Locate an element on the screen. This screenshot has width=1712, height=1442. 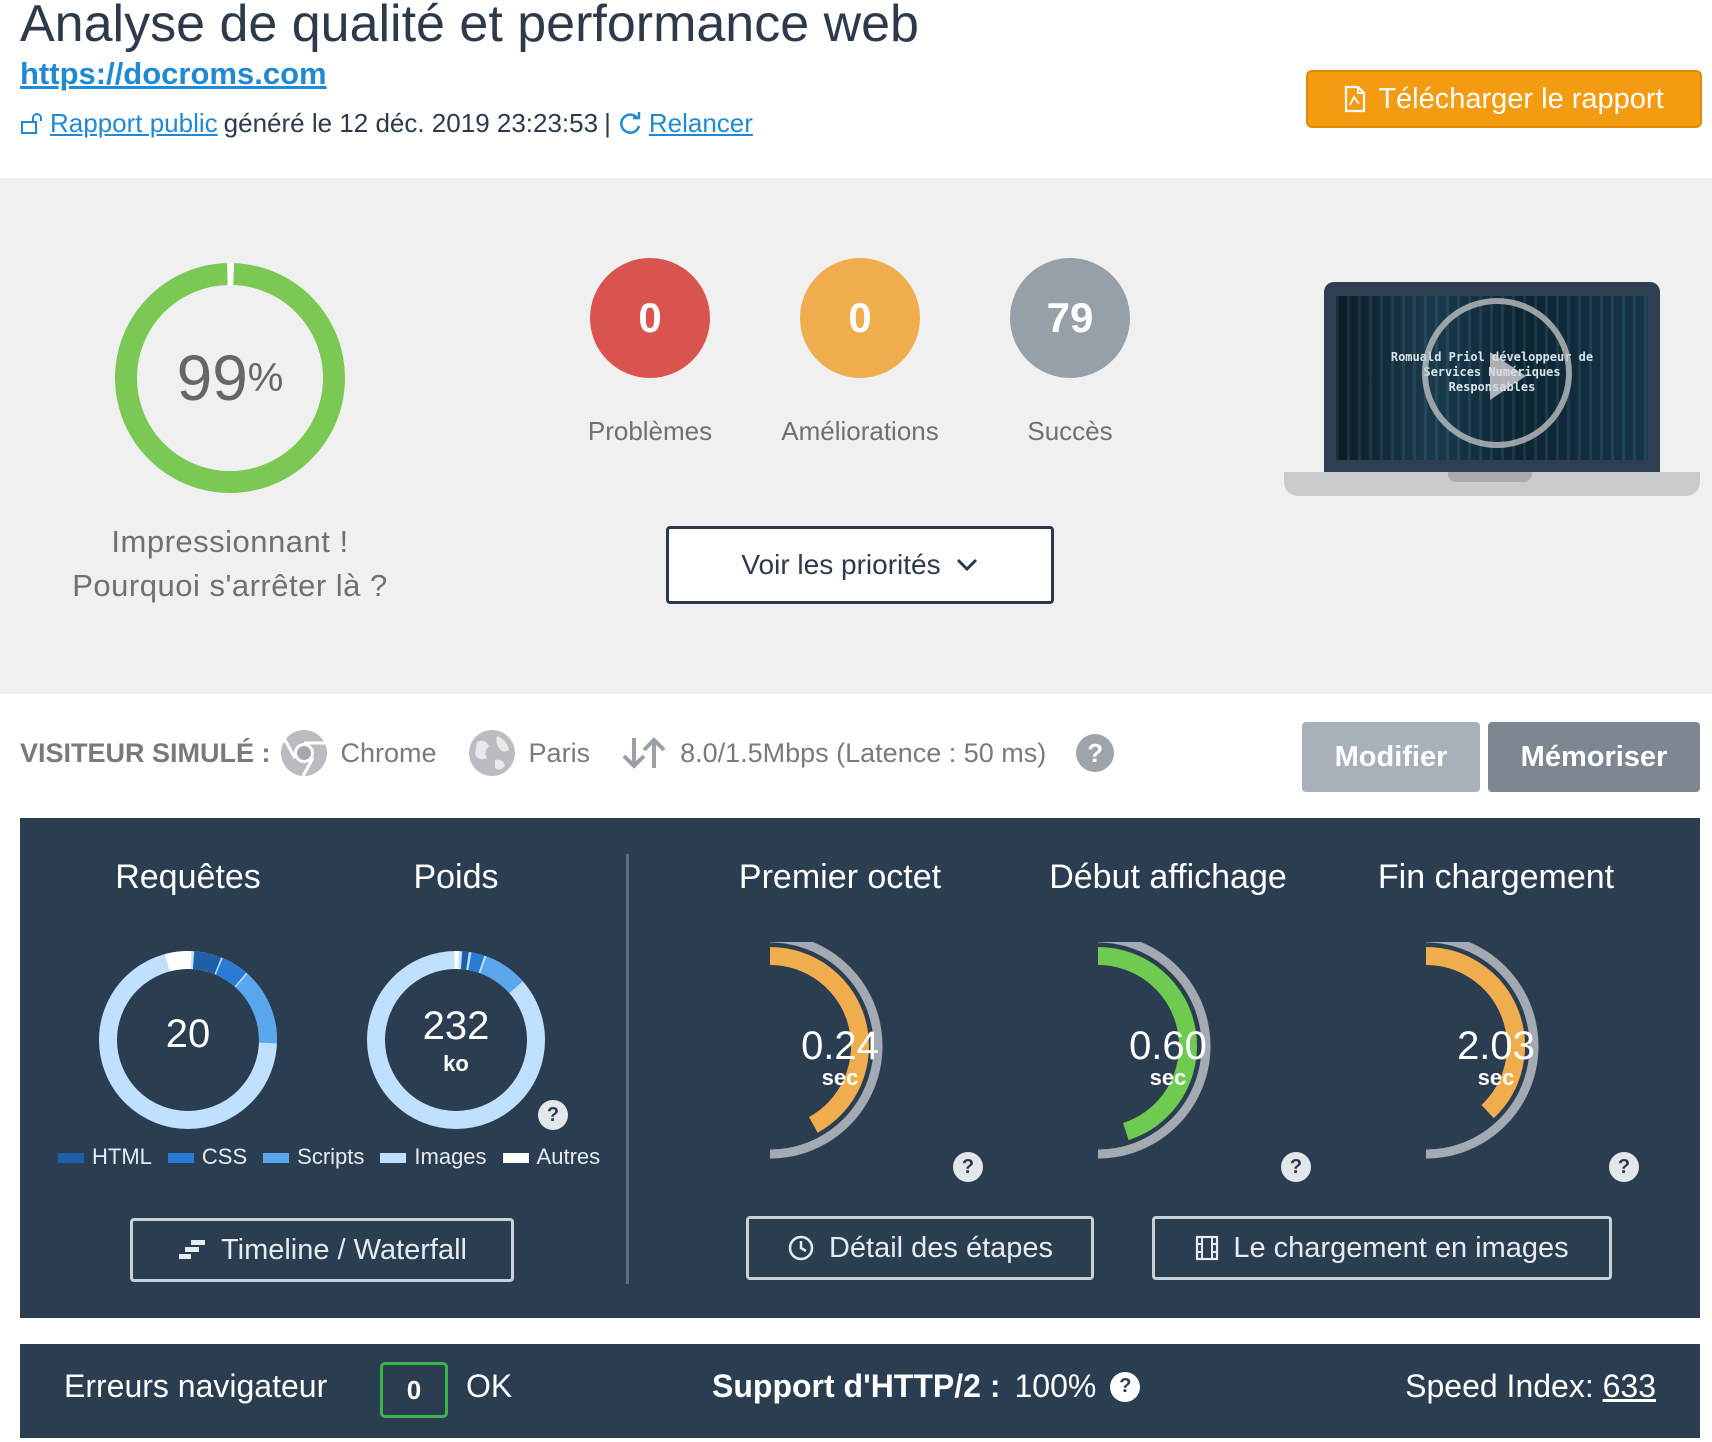
start-render-help-icon: ? is located at coordinates (1296, 1167).